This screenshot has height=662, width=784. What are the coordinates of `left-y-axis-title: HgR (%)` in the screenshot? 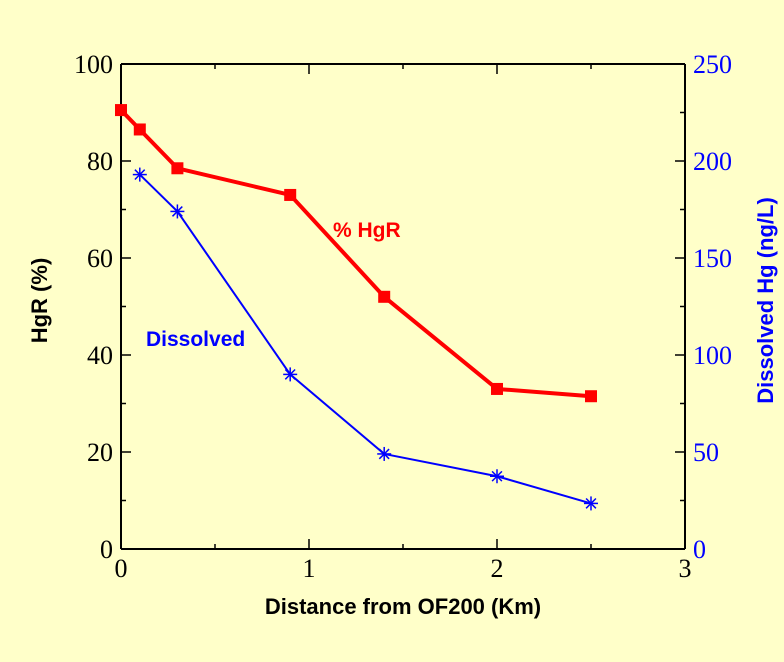 It's located at (39, 301).